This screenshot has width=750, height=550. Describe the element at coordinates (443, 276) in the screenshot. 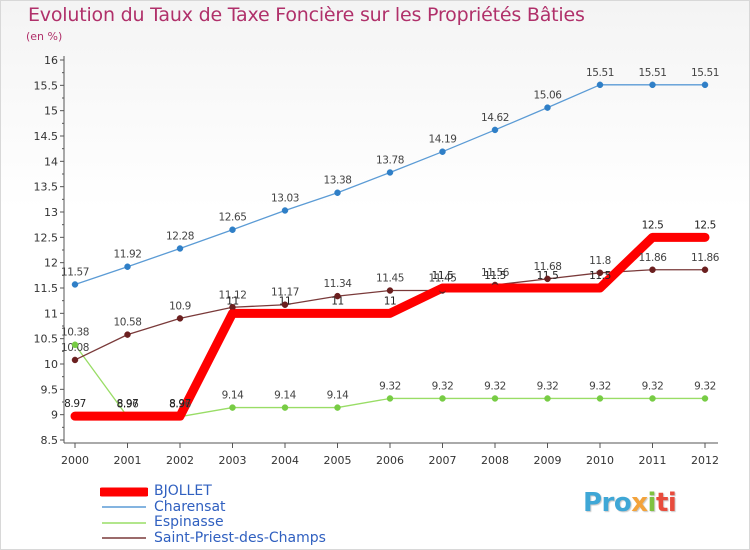

I see `data-label: 11.5` at that location.